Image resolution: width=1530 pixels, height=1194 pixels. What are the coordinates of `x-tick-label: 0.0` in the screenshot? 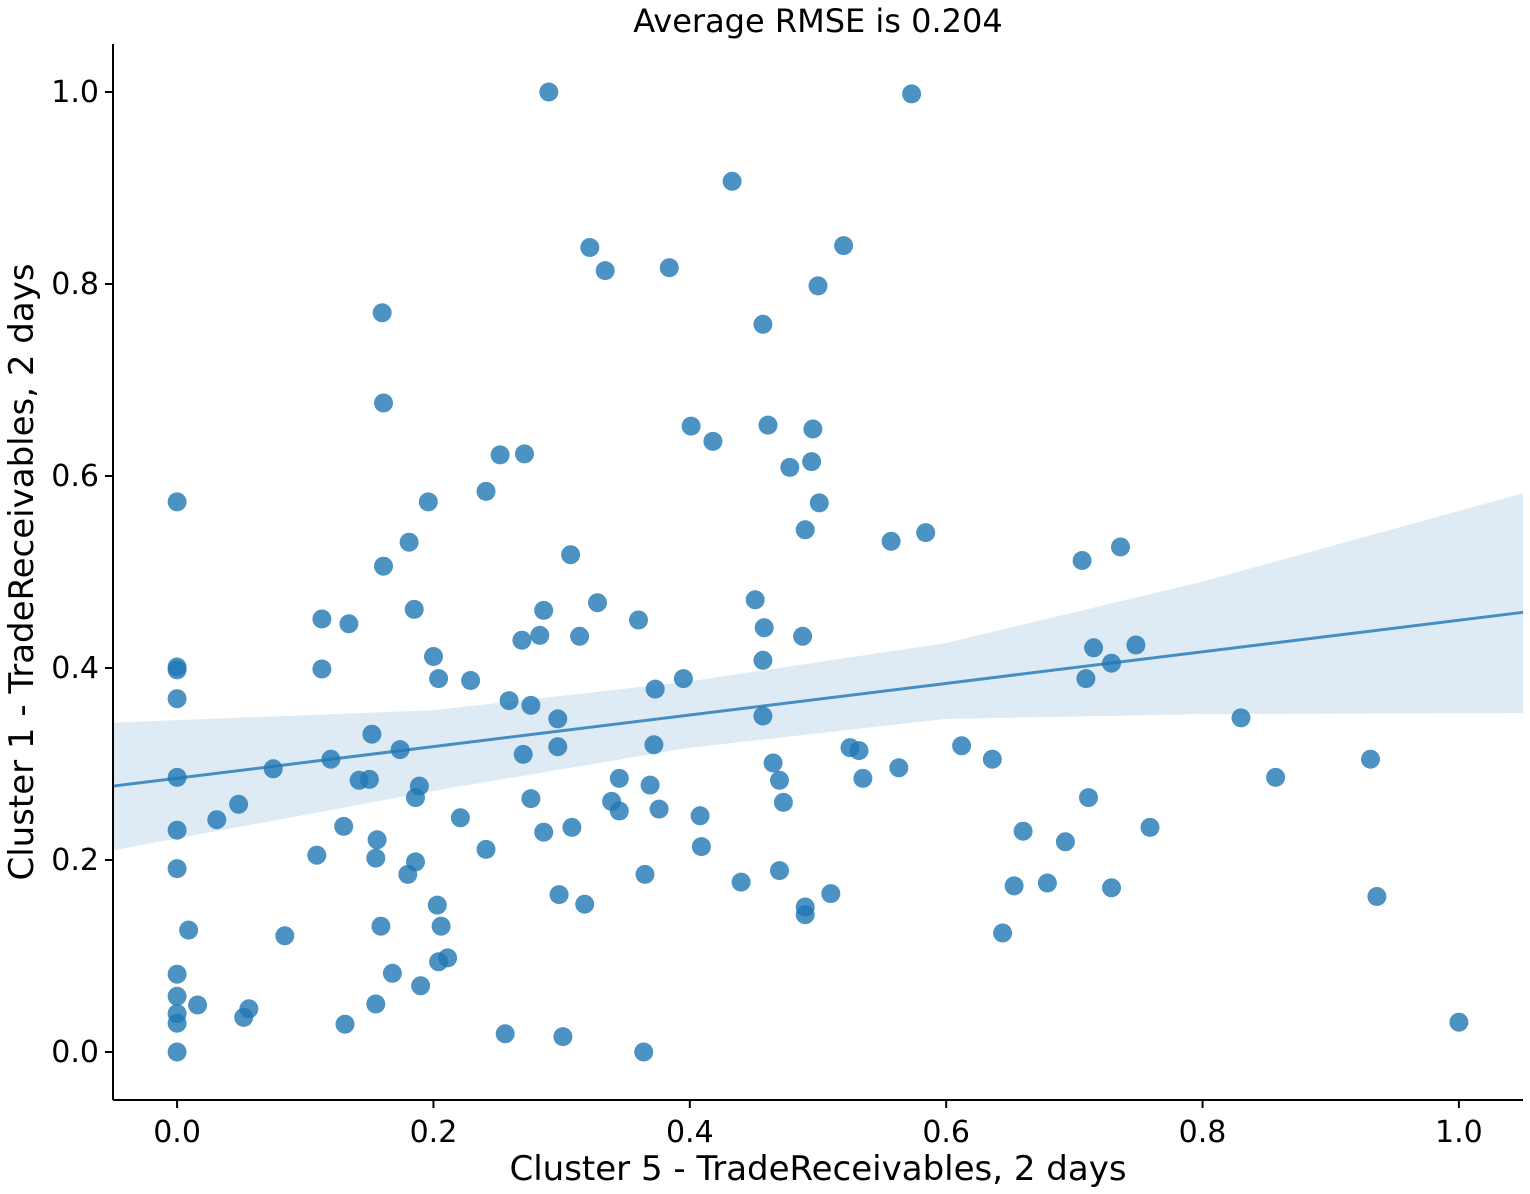 It's located at (177, 1132).